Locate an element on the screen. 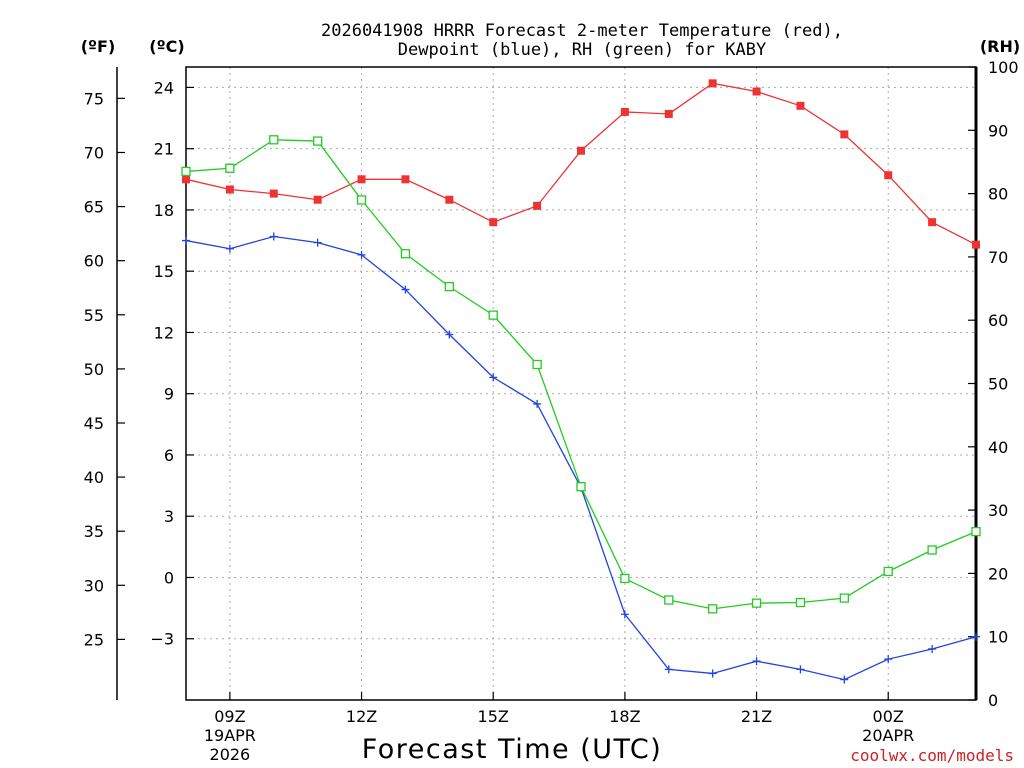 Image resolution: width=1024 pixels, height=768 pixels. x-tick-date-label: 19APR is located at coordinates (230, 735).